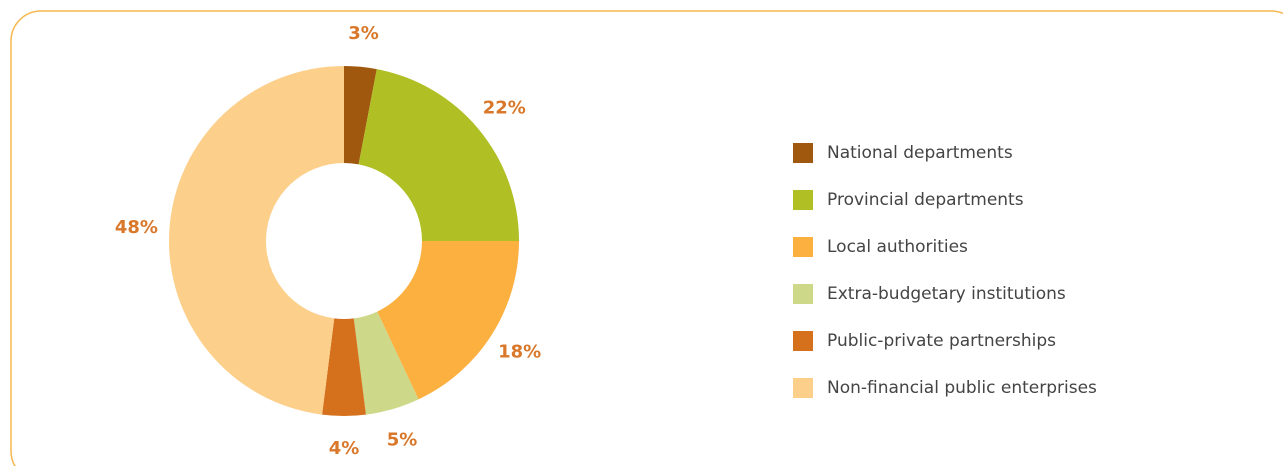 This screenshot has width=1283, height=466. What do you see at coordinates (136, 227) in the screenshot?
I see `data-label: 48%` at bounding box center [136, 227].